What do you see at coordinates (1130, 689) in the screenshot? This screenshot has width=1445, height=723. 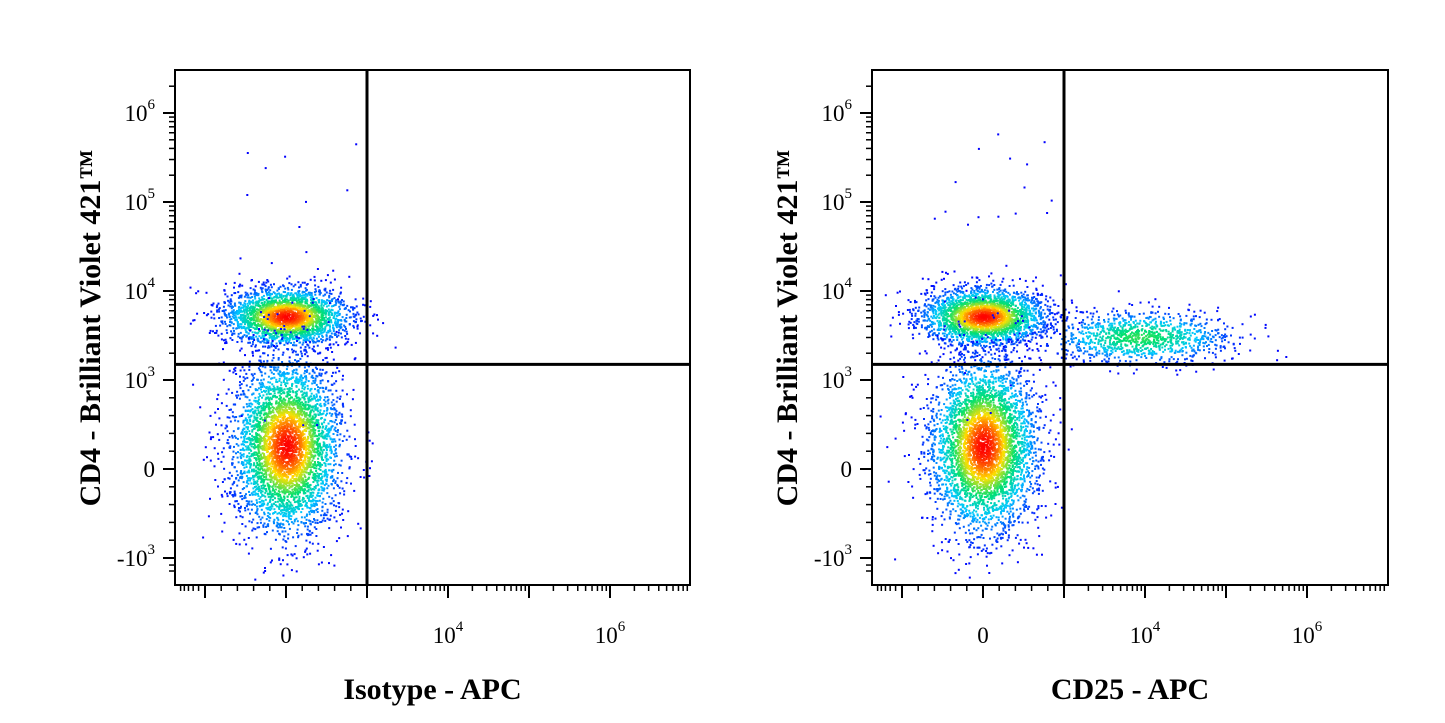 I see `x-axis-title: CD25 - APC` at bounding box center [1130, 689].